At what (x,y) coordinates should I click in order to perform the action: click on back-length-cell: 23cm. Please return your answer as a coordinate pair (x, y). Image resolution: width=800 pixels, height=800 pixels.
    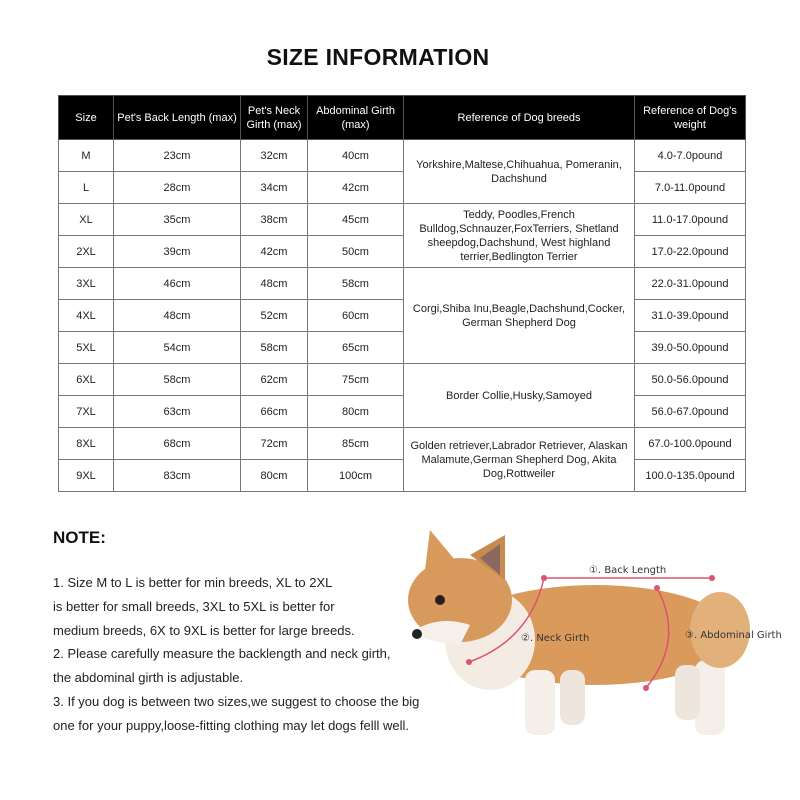
    Looking at the image, I should click on (177, 155).